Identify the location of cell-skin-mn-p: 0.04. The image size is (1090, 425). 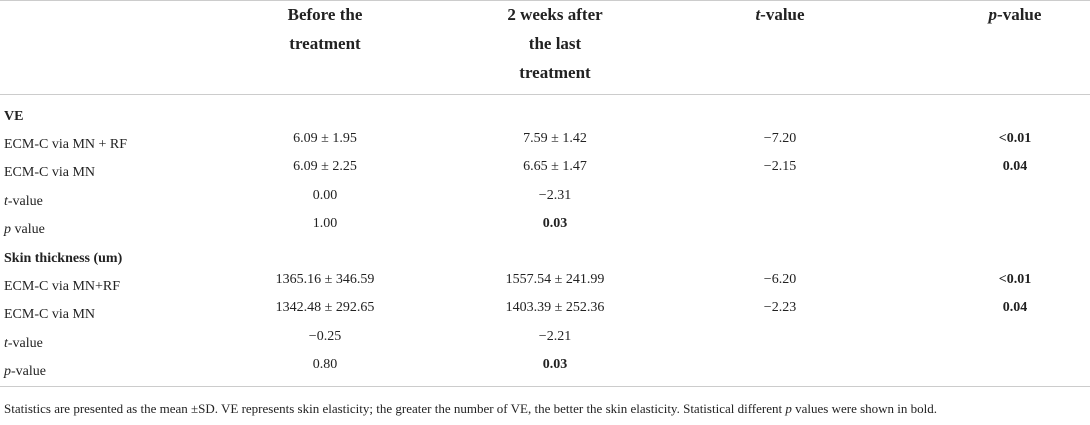
(1015, 307).